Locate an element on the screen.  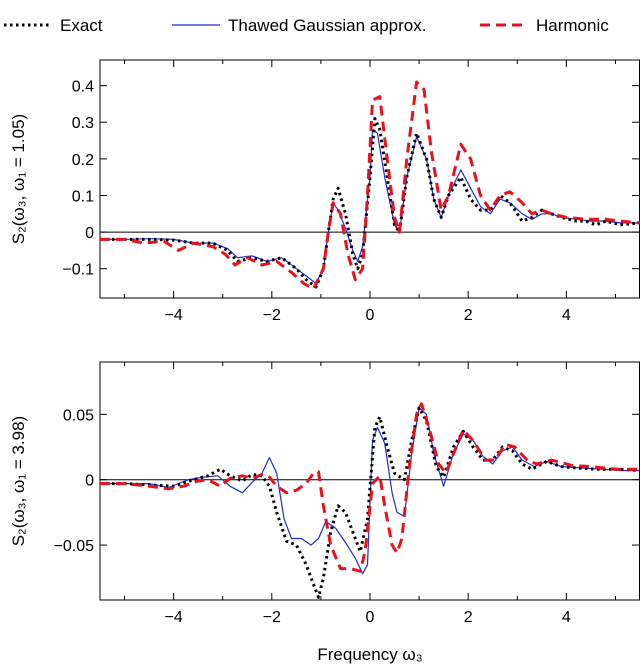
y-tick-label: −0.1 is located at coordinates (78, 270).